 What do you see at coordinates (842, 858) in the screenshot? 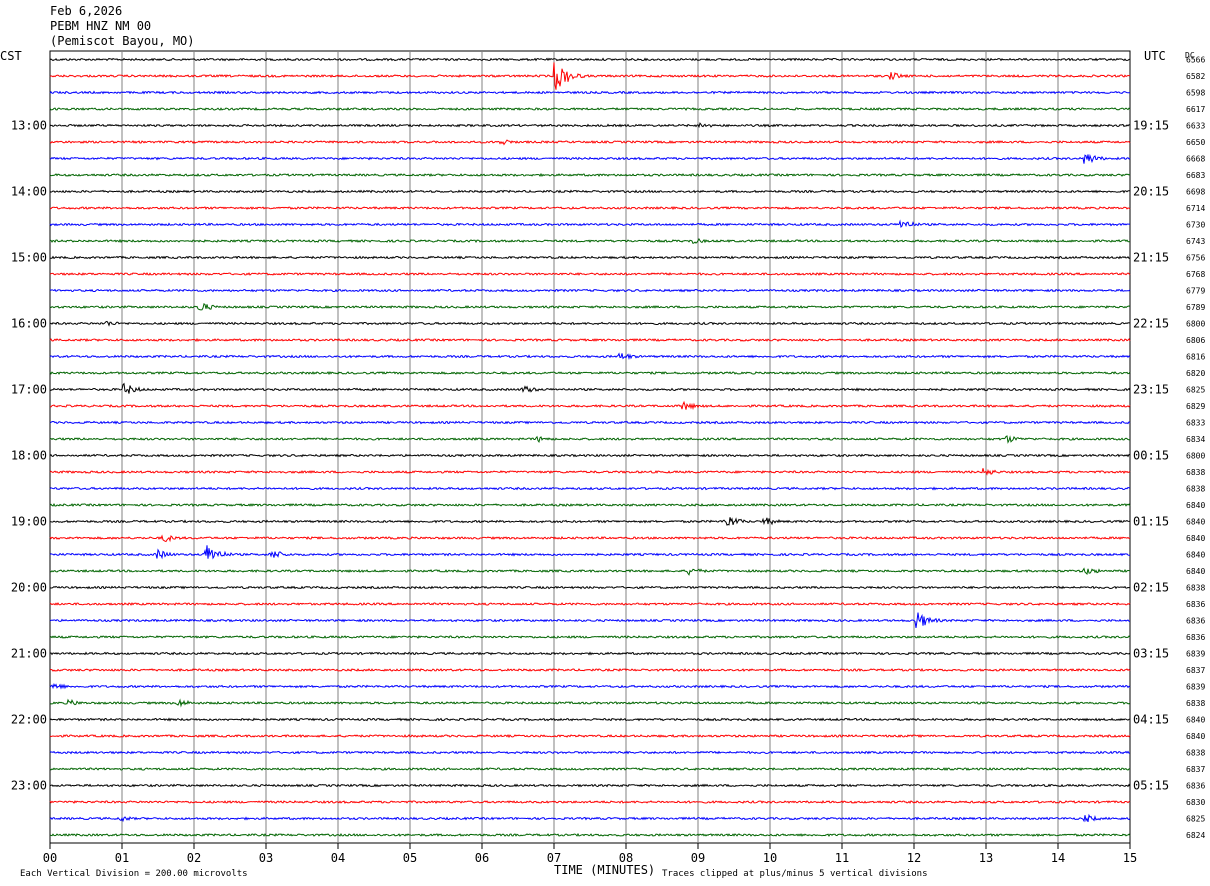
I see `x-tick-label-11: 11` at bounding box center [842, 858].